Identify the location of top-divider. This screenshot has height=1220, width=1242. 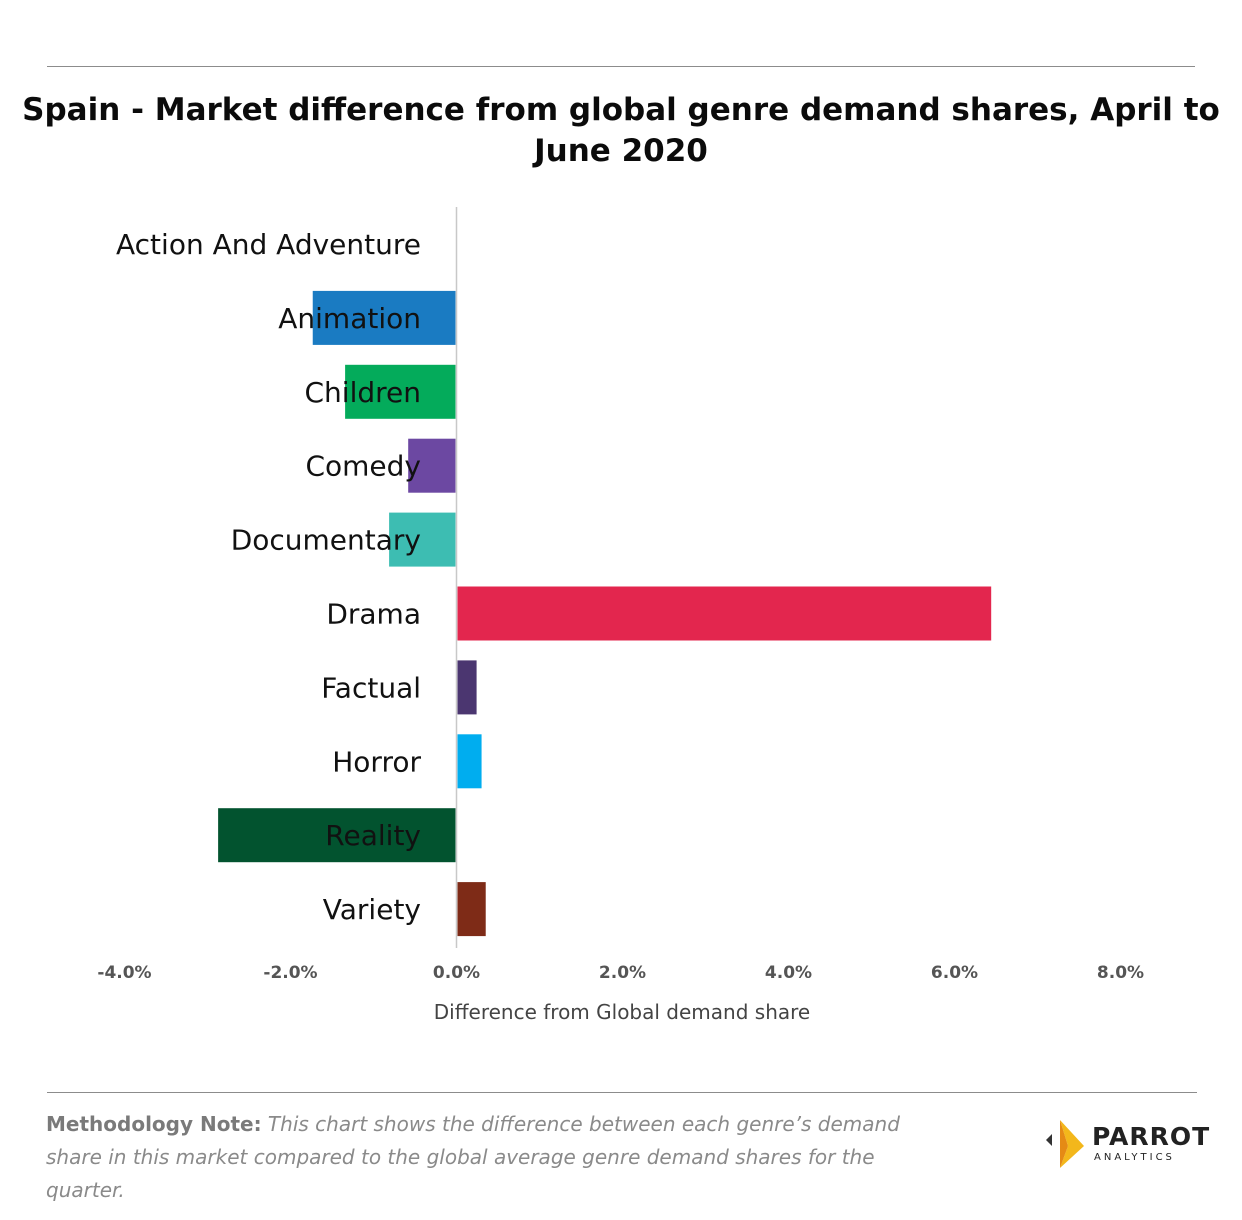
(621, 66).